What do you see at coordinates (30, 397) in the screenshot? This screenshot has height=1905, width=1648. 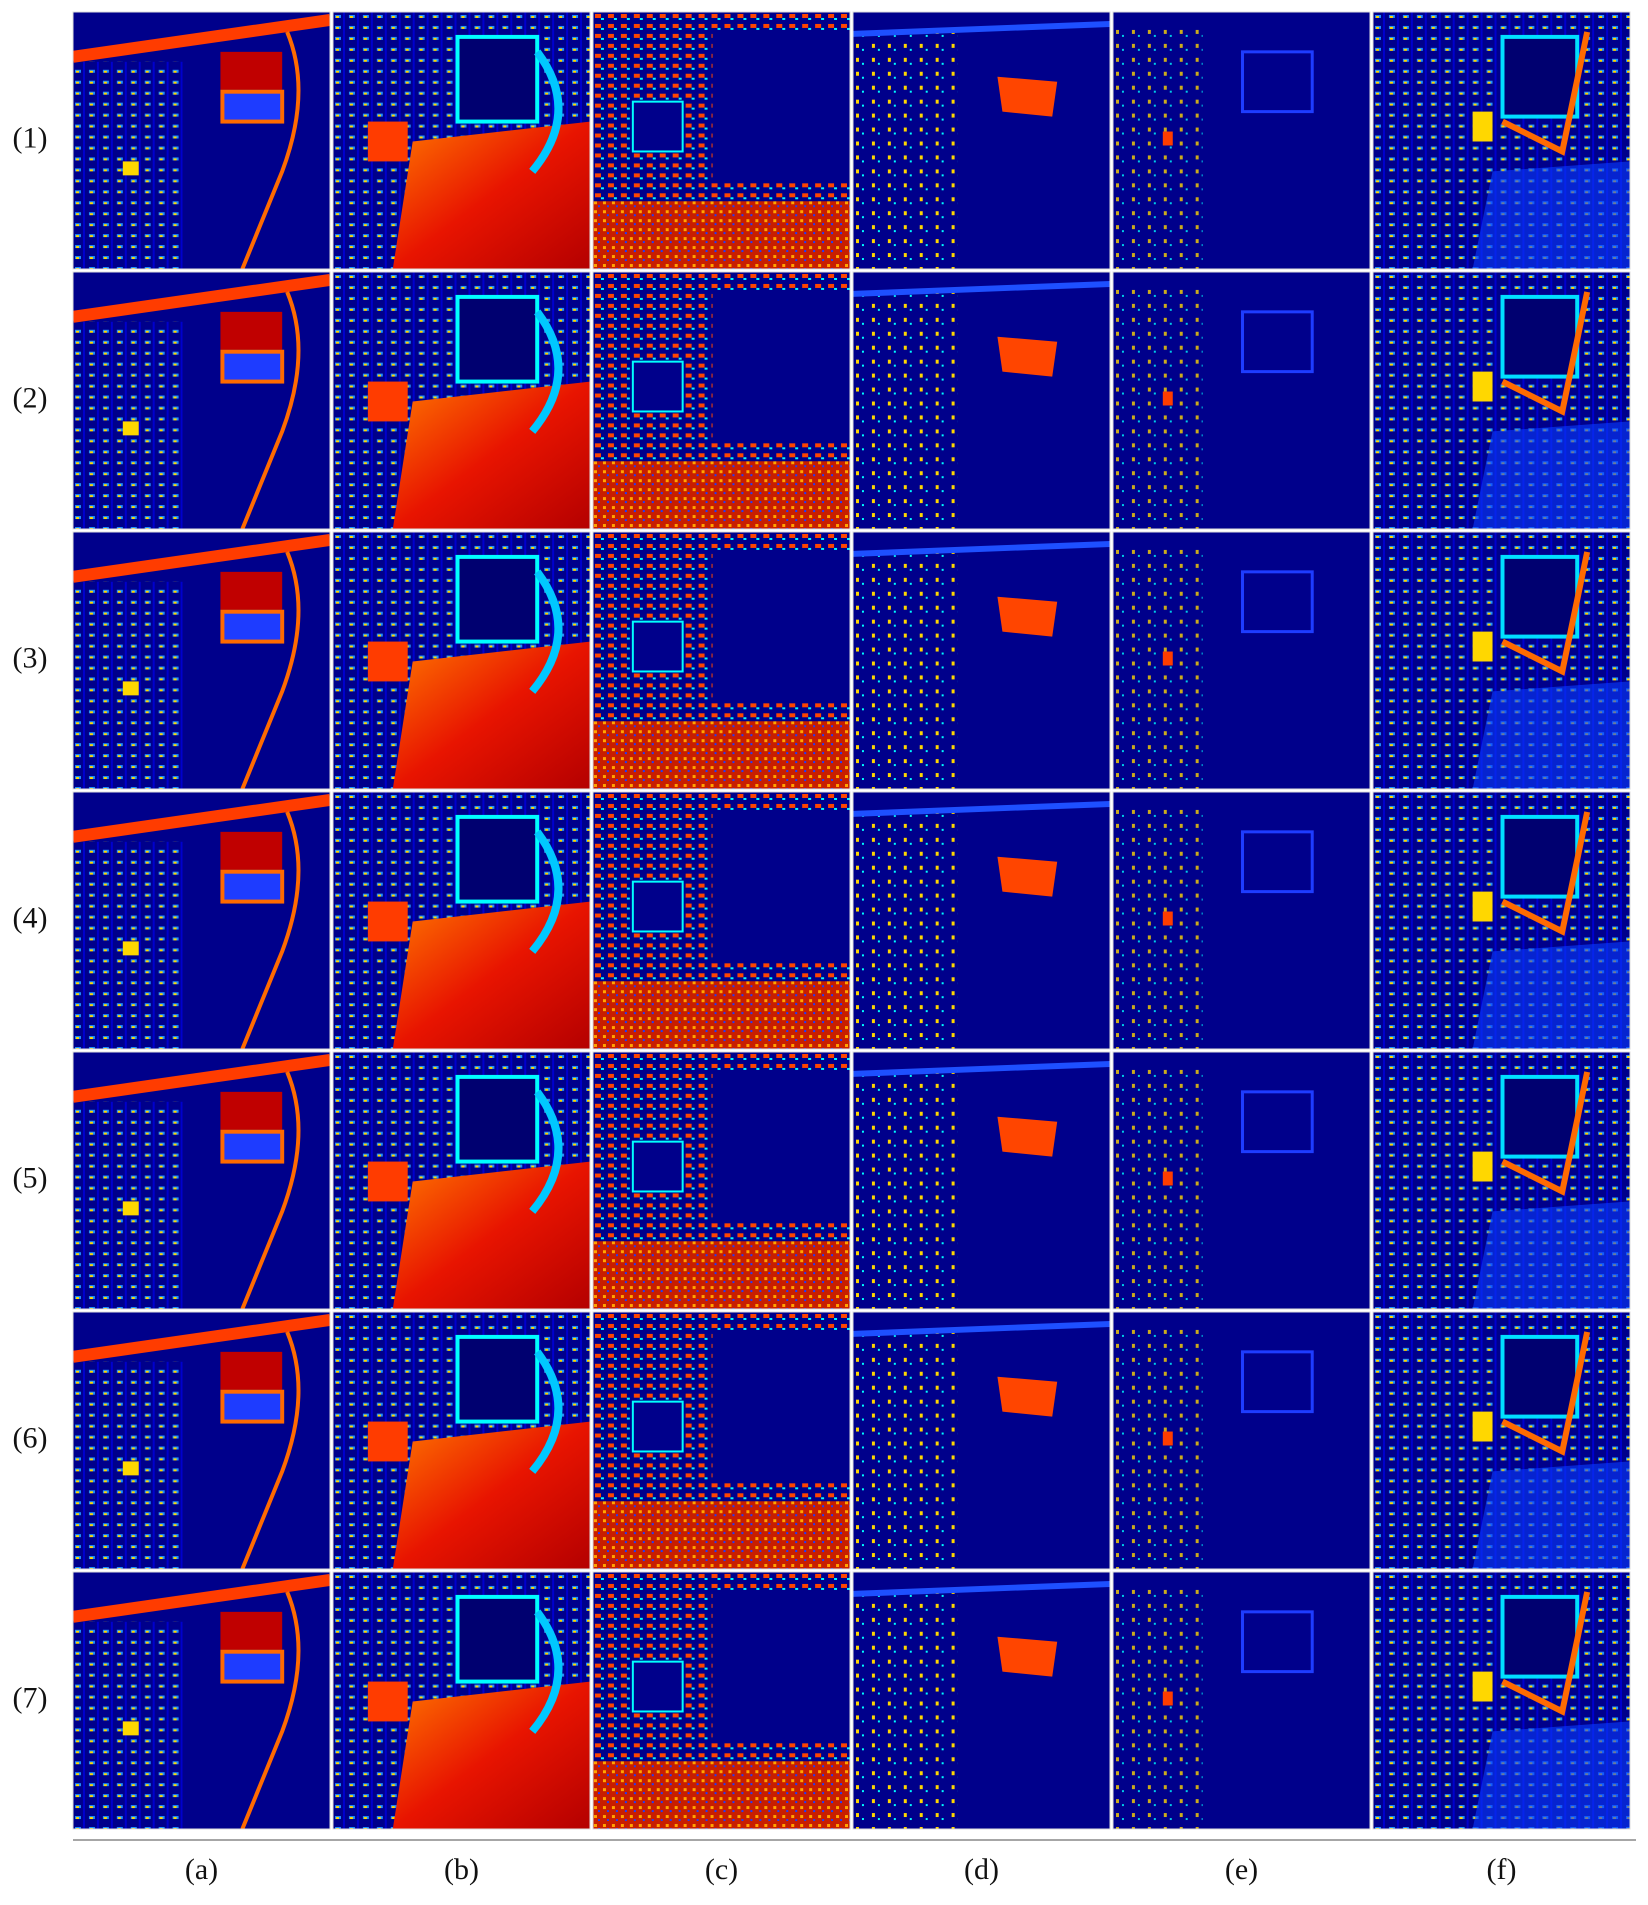 I see `row-label: (2)` at bounding box center [30, 397].